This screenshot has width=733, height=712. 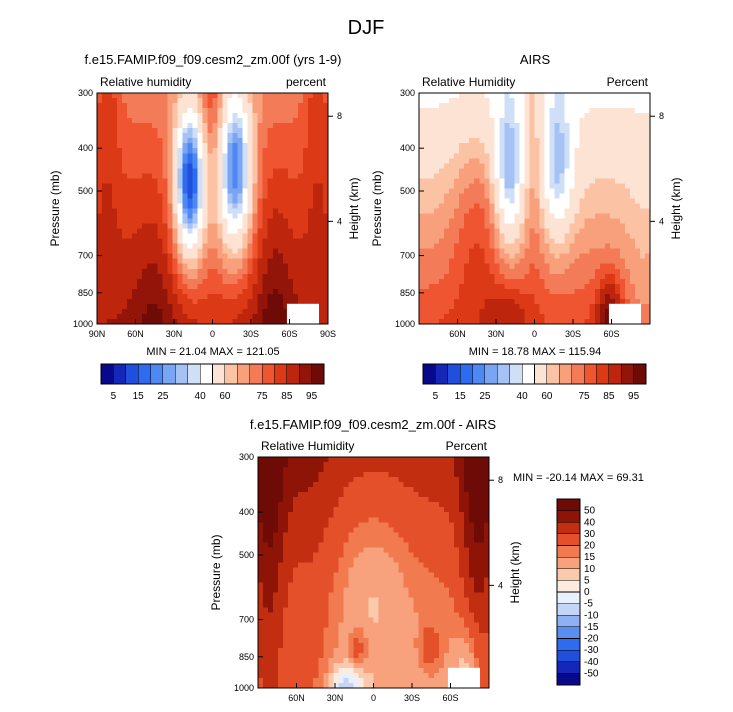 I want to click on missing-data-mask, so click(x=625, y=313).